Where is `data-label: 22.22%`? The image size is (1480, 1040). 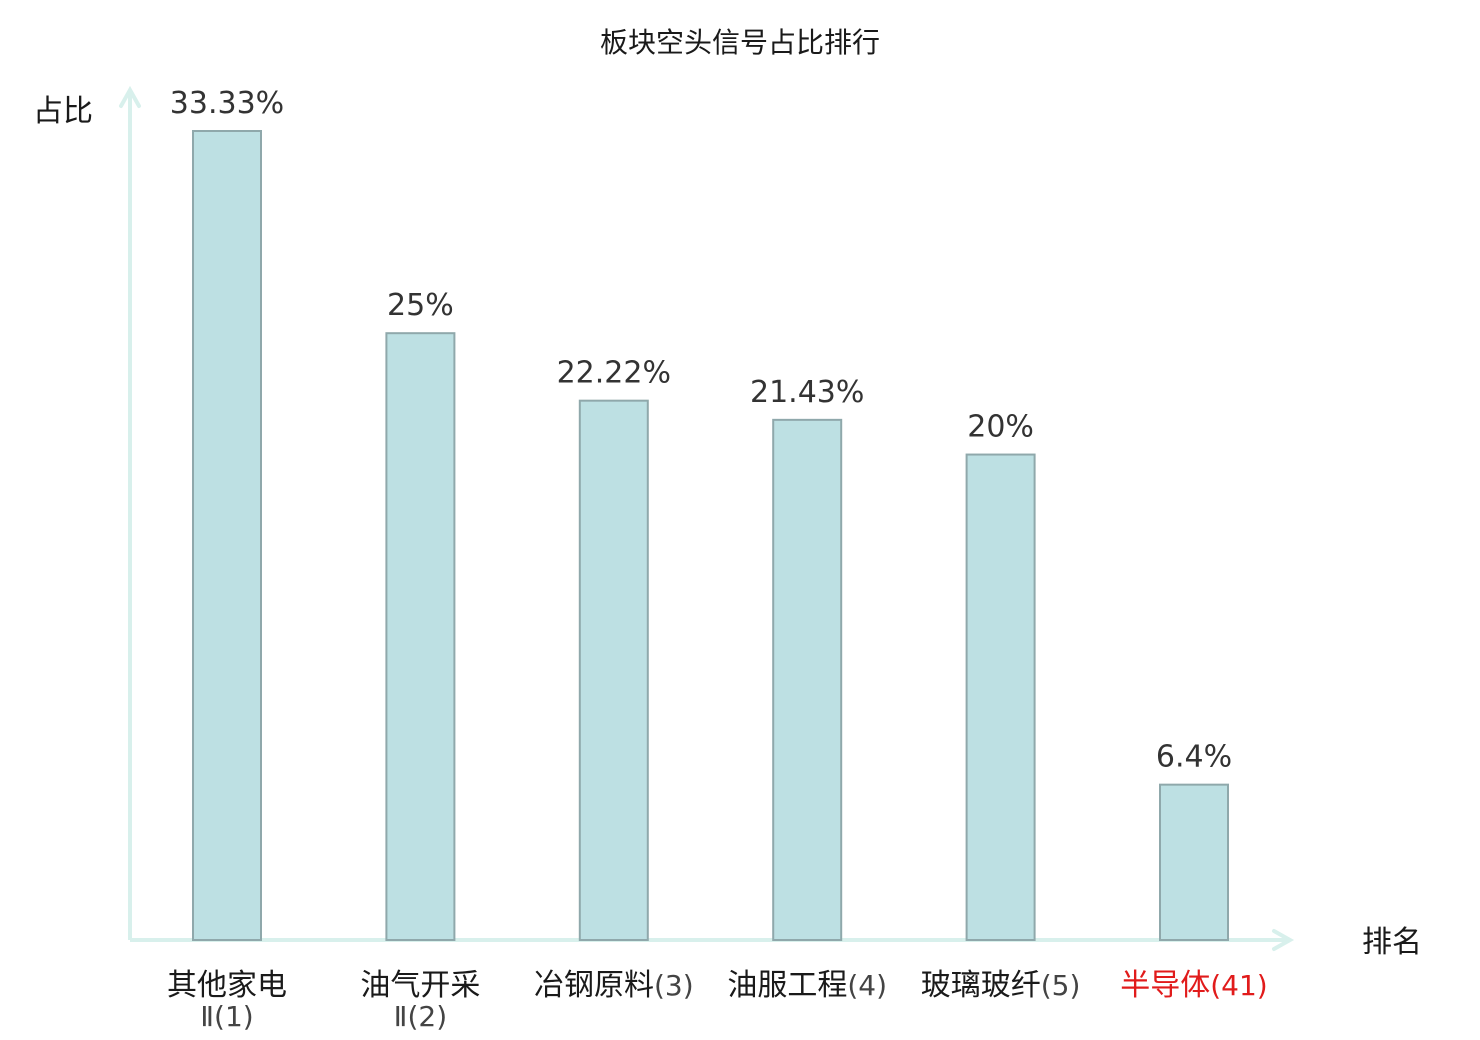
data-label: 22.22% is located at coordinates (614, 373).